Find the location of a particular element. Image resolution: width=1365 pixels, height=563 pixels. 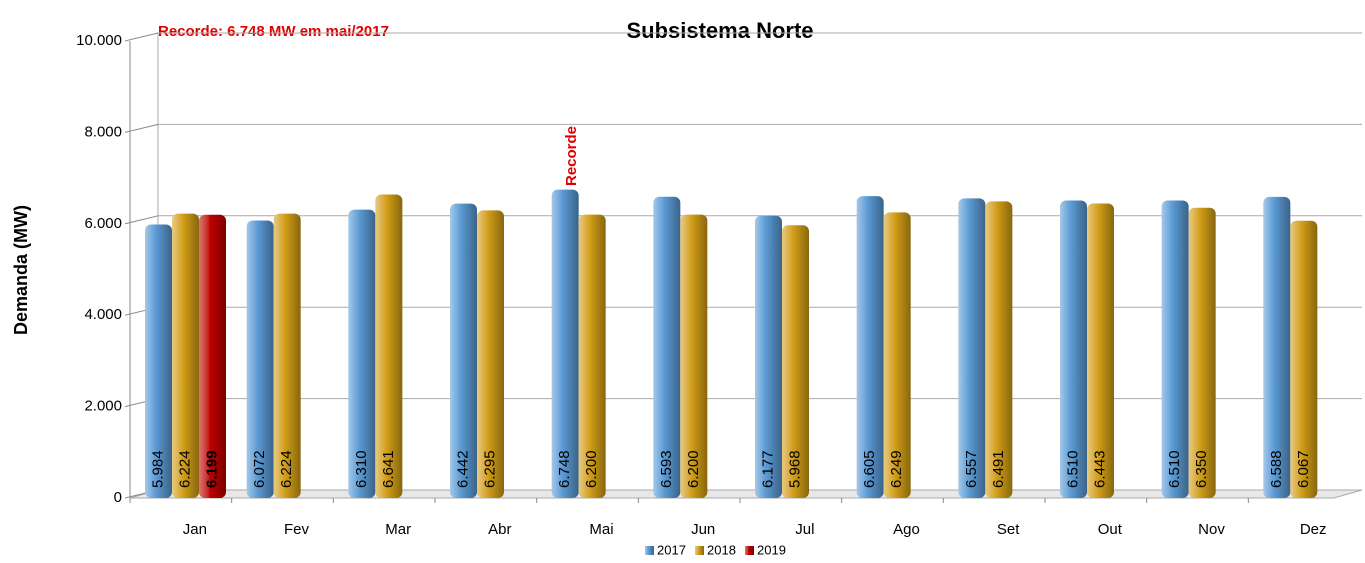

x-tick-label: Dez is located at coordinates (1313, 529).